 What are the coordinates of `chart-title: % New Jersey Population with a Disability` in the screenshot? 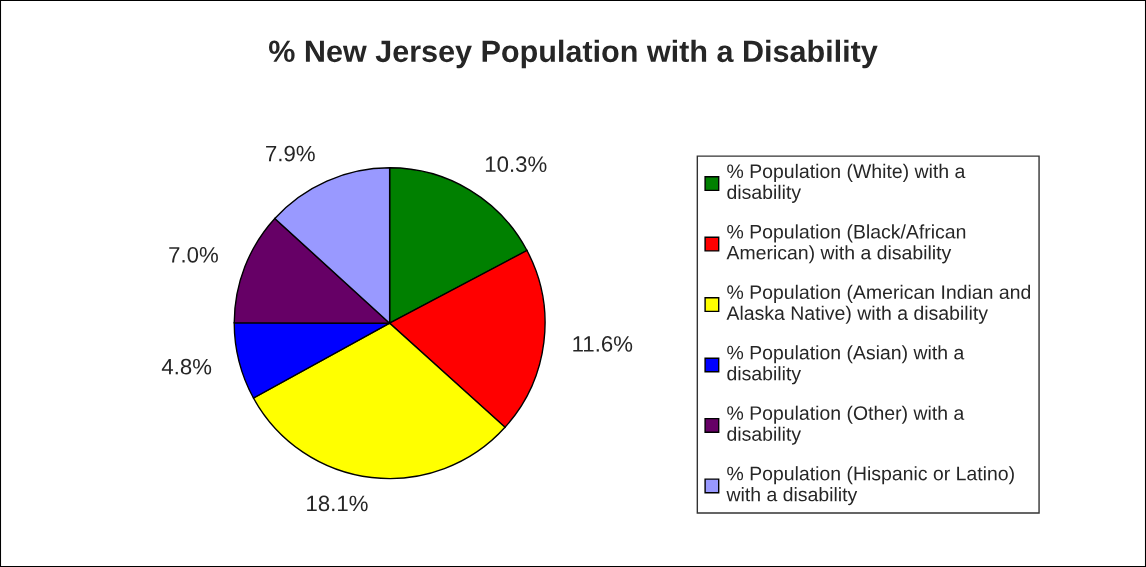 It's located at (573, 54).